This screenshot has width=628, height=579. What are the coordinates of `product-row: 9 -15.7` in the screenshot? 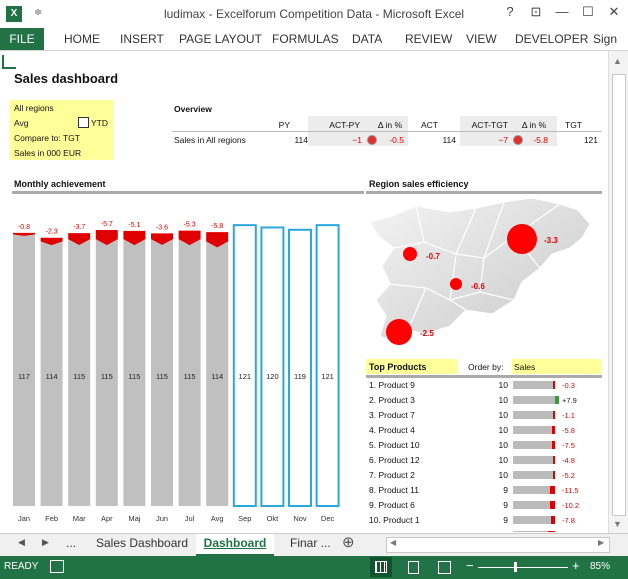 It's located at (484, 530).